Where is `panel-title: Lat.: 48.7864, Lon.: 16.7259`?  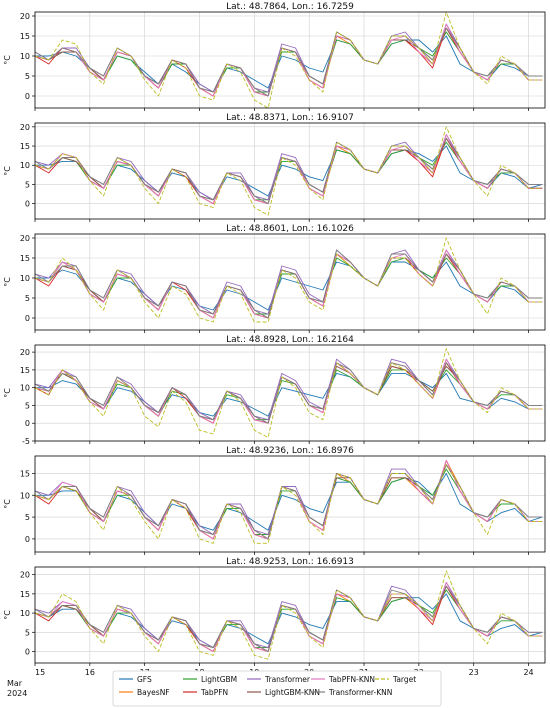
panel-title: Lat.: 48.7864, Lon.: 16.7259 is located at coordinates (290, 7).